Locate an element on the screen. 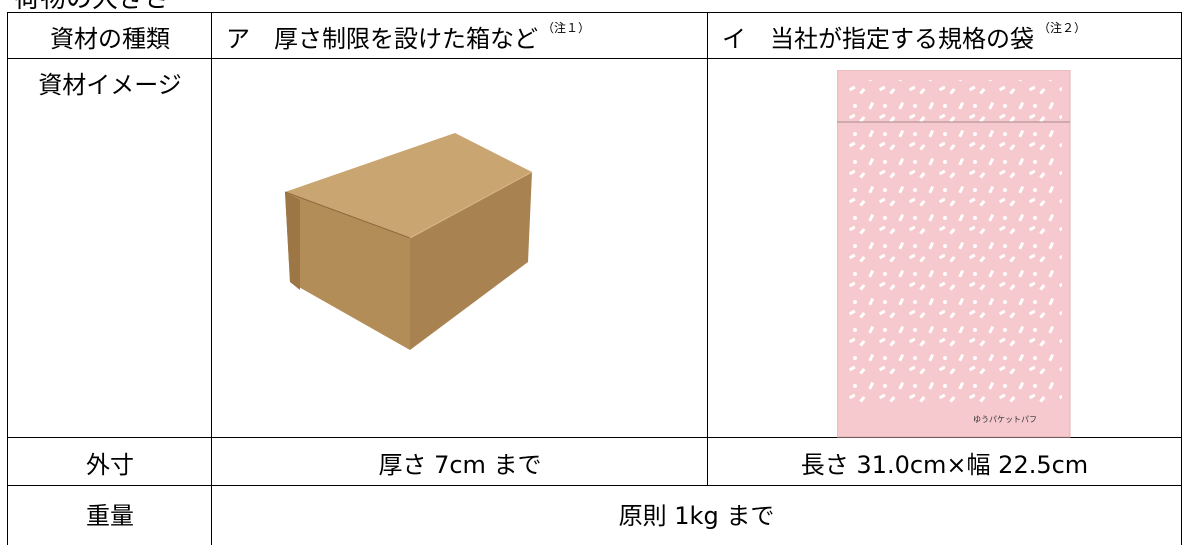 The image size is (1189, 545). header-cell: ア 厚さ制限を設けた箱など （注１） is located at coordinates (459, 35).